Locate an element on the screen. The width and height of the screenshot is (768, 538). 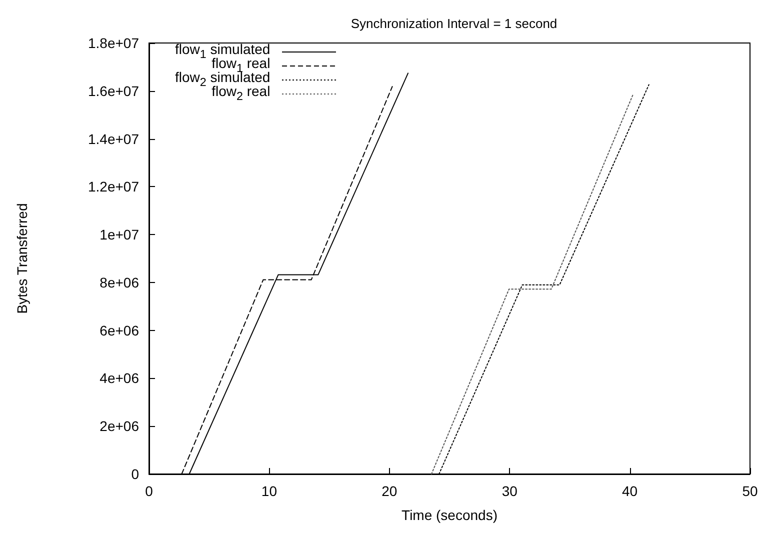
y-axis-title: Bytes Transferred is located at coordinates (22, 258).